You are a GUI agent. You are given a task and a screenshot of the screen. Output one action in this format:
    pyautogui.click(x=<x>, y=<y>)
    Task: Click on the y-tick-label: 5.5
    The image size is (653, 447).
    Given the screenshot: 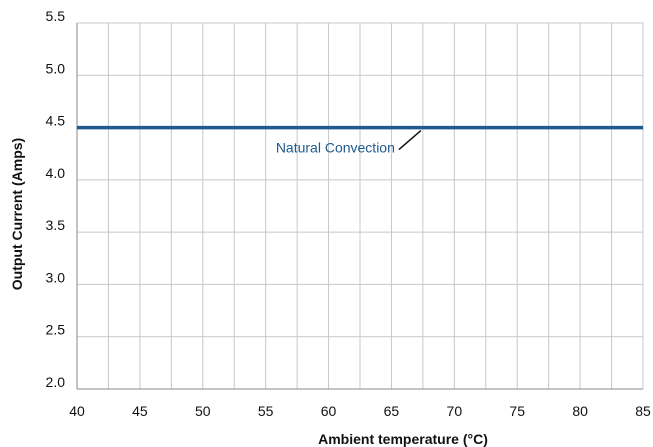 What is the action you would take?
    pyautogui.click(x=56, y=16)
    